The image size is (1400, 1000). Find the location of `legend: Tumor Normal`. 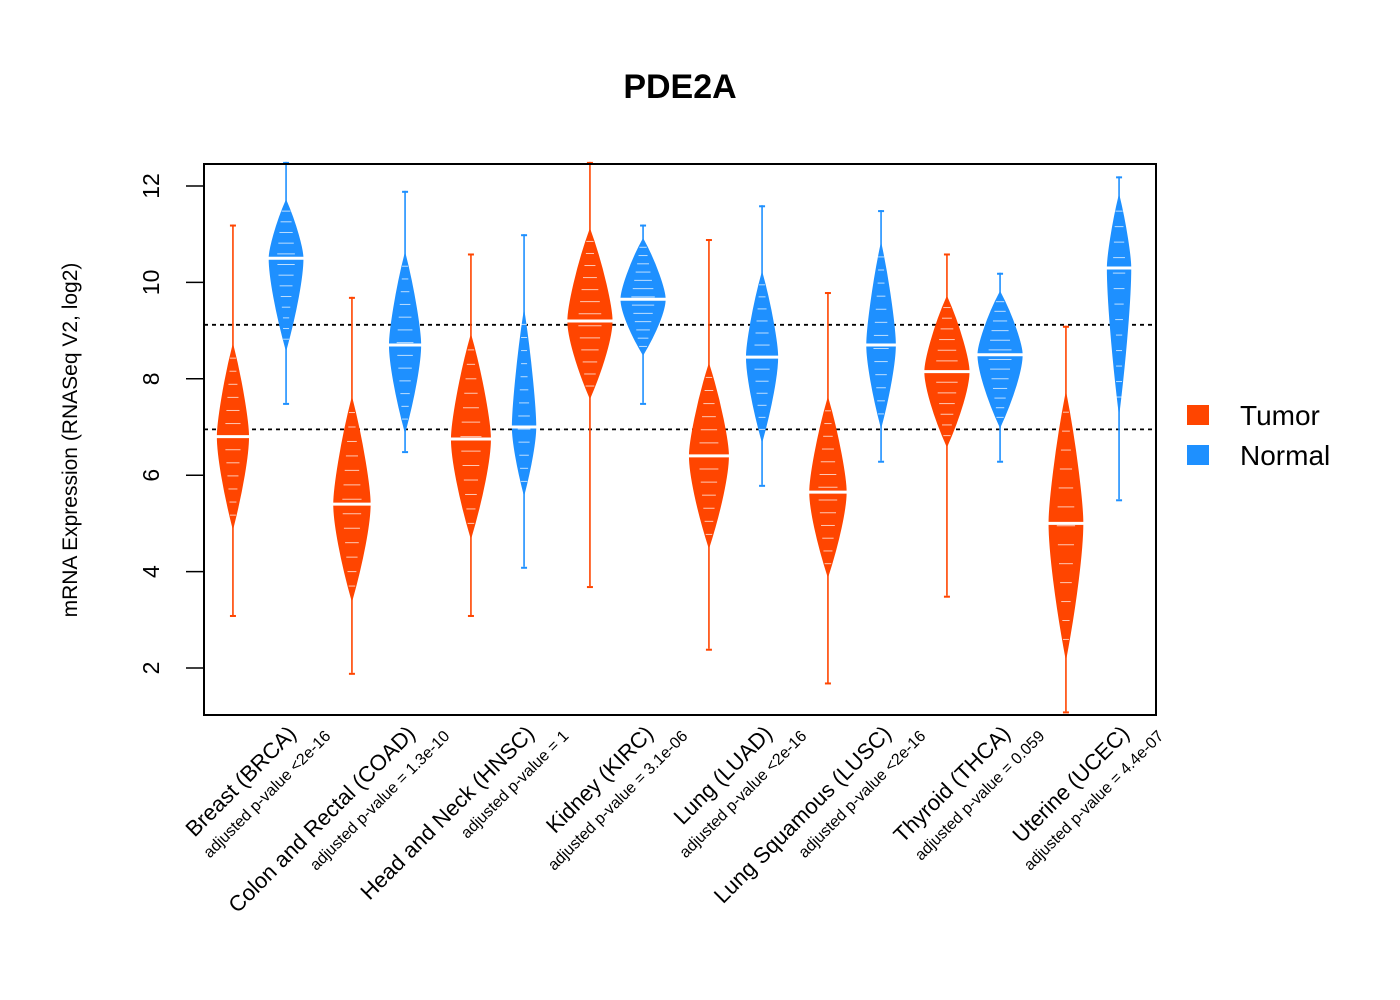

legend: Tumor Normal is located at coordinates (1258, 435).